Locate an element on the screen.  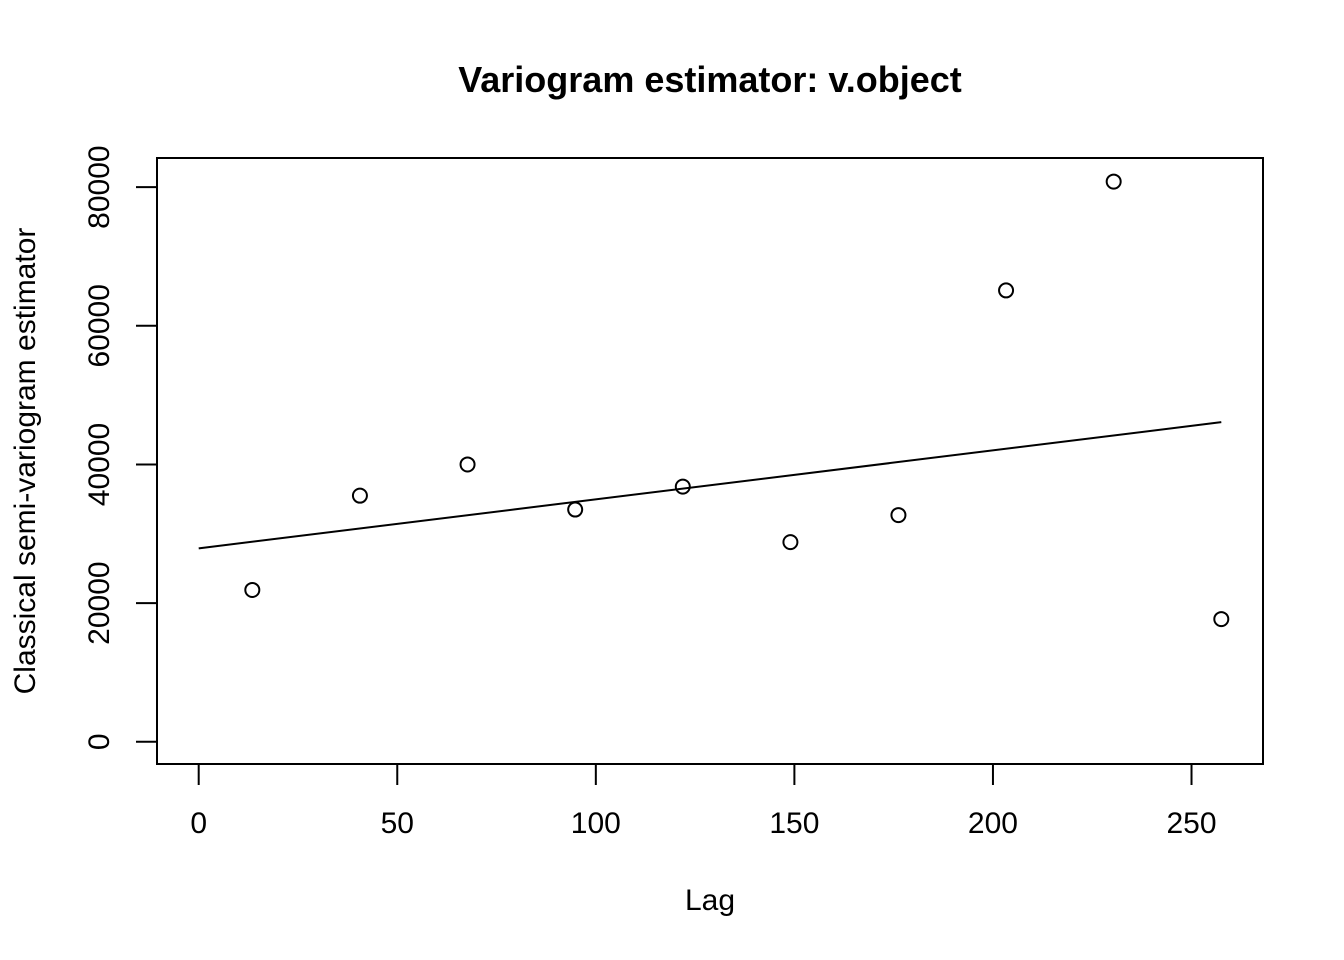
y-tick-label: 0 is located at coordinates (99, 741).